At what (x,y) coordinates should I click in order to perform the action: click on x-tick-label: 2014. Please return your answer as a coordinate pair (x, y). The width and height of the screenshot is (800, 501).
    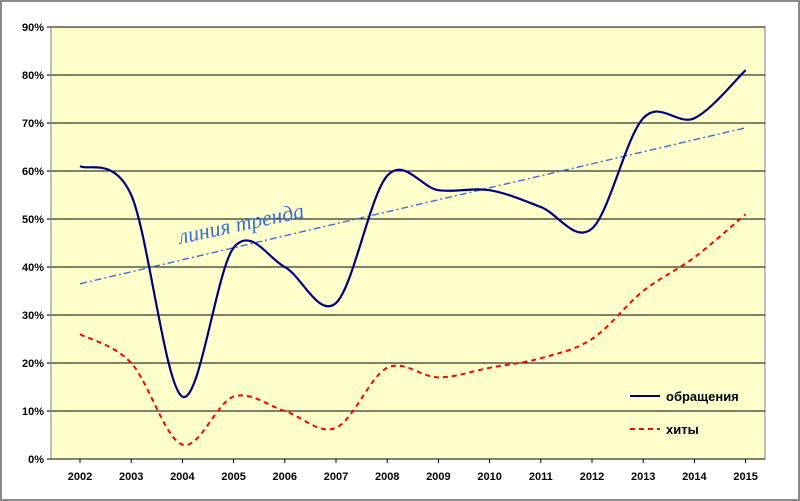
    Looking at the image, I should click on (694, 477).